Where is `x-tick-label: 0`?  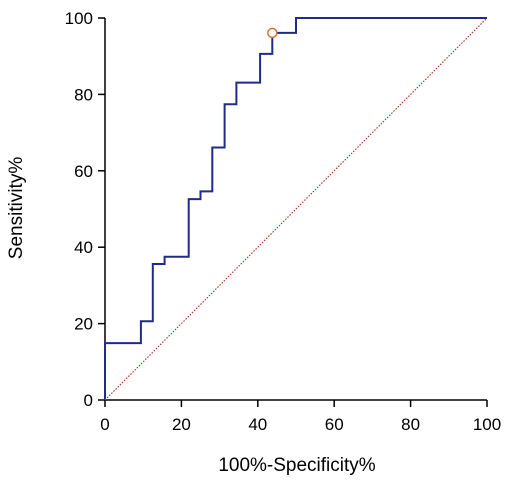 x-tick-label: 0 is located at coordinates (104, 424).